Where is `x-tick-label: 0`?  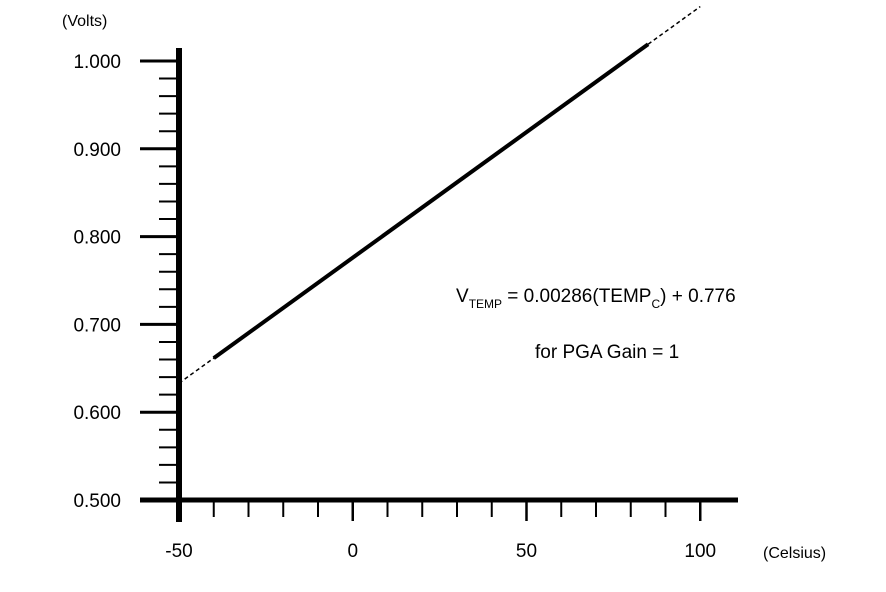
x-tick-label: 0 is located at coordinates (352, 551).